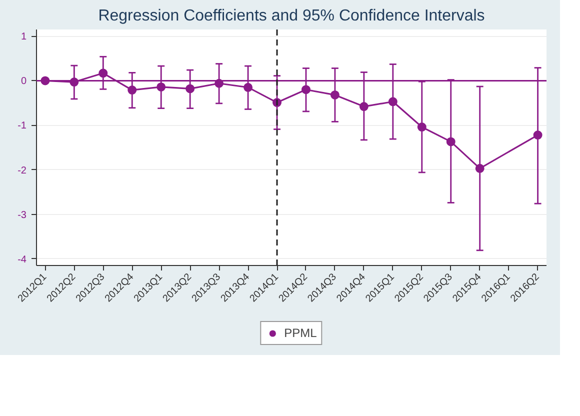 This screenshot has width=580, height=416. Describe the element at coordinates (22, 215) in the screenshot. I see `y-tick-label: -3` at that location.